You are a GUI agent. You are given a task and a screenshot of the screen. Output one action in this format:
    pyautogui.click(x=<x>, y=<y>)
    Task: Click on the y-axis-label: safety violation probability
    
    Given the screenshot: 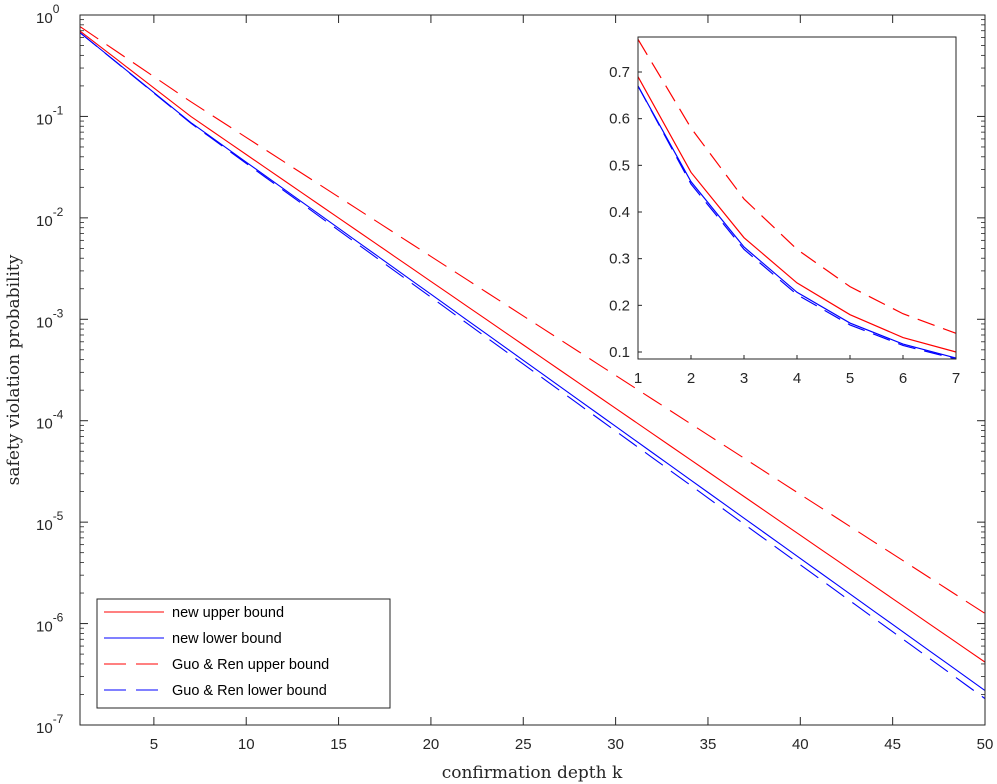 What is the action you would take?
    pyautogui.click(x=14, y=369)
    